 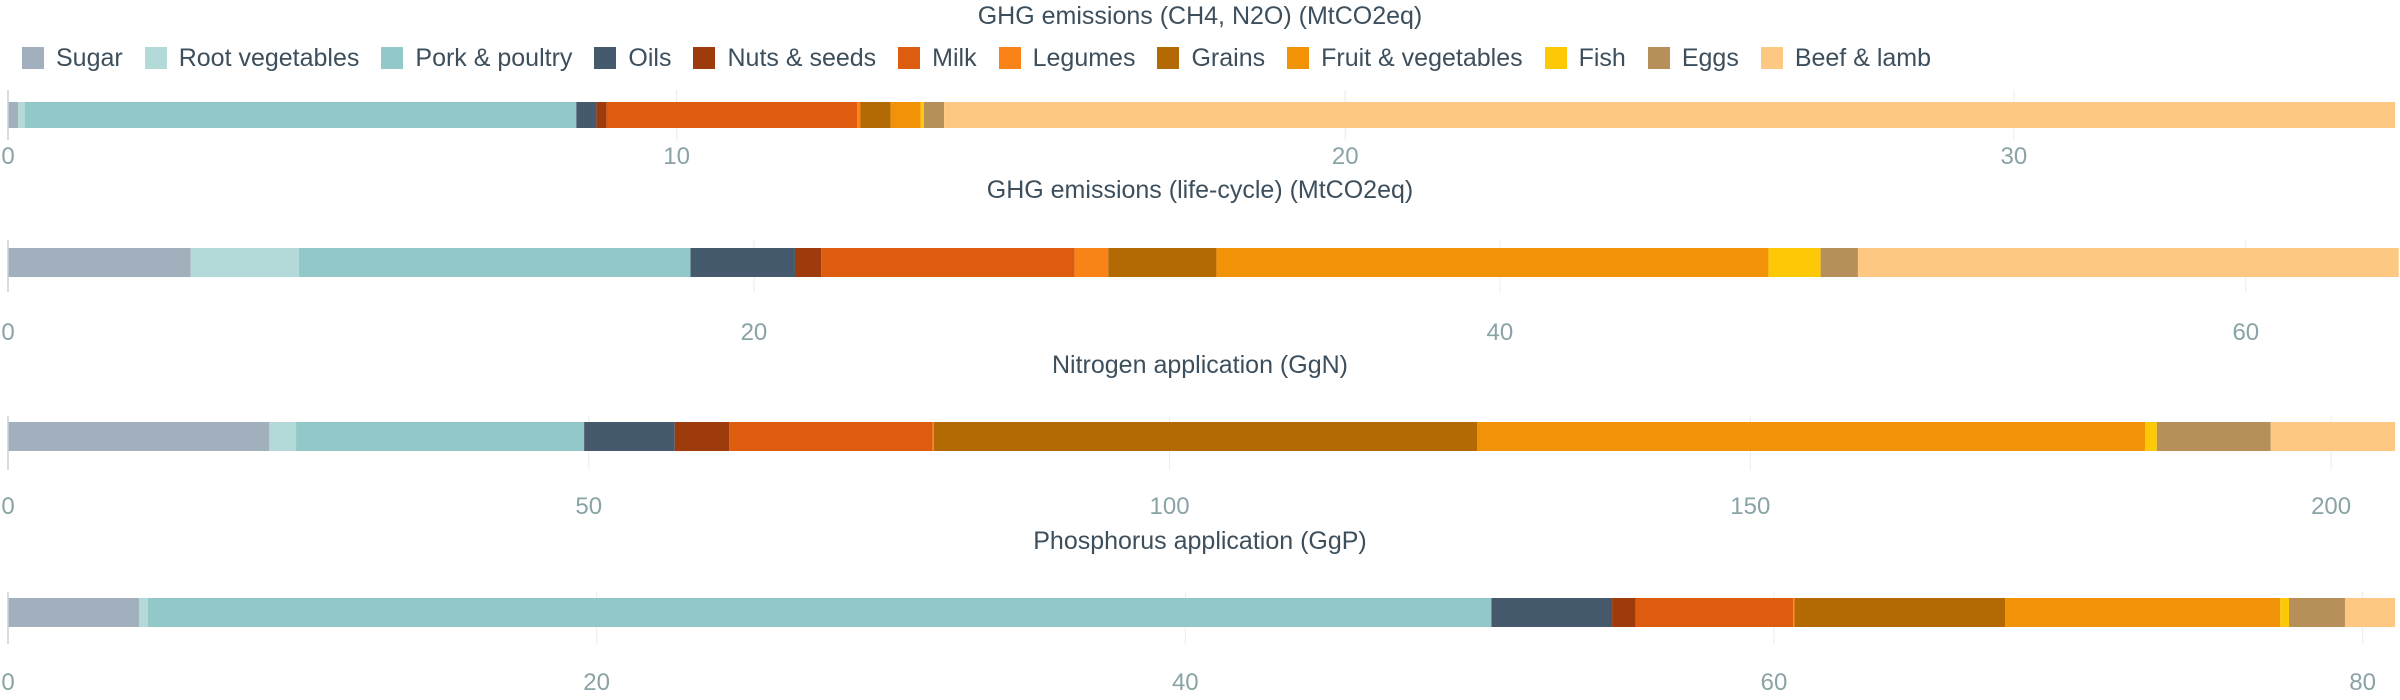 I want to click on legend-label: Sugar, so click(x=89, y=57).